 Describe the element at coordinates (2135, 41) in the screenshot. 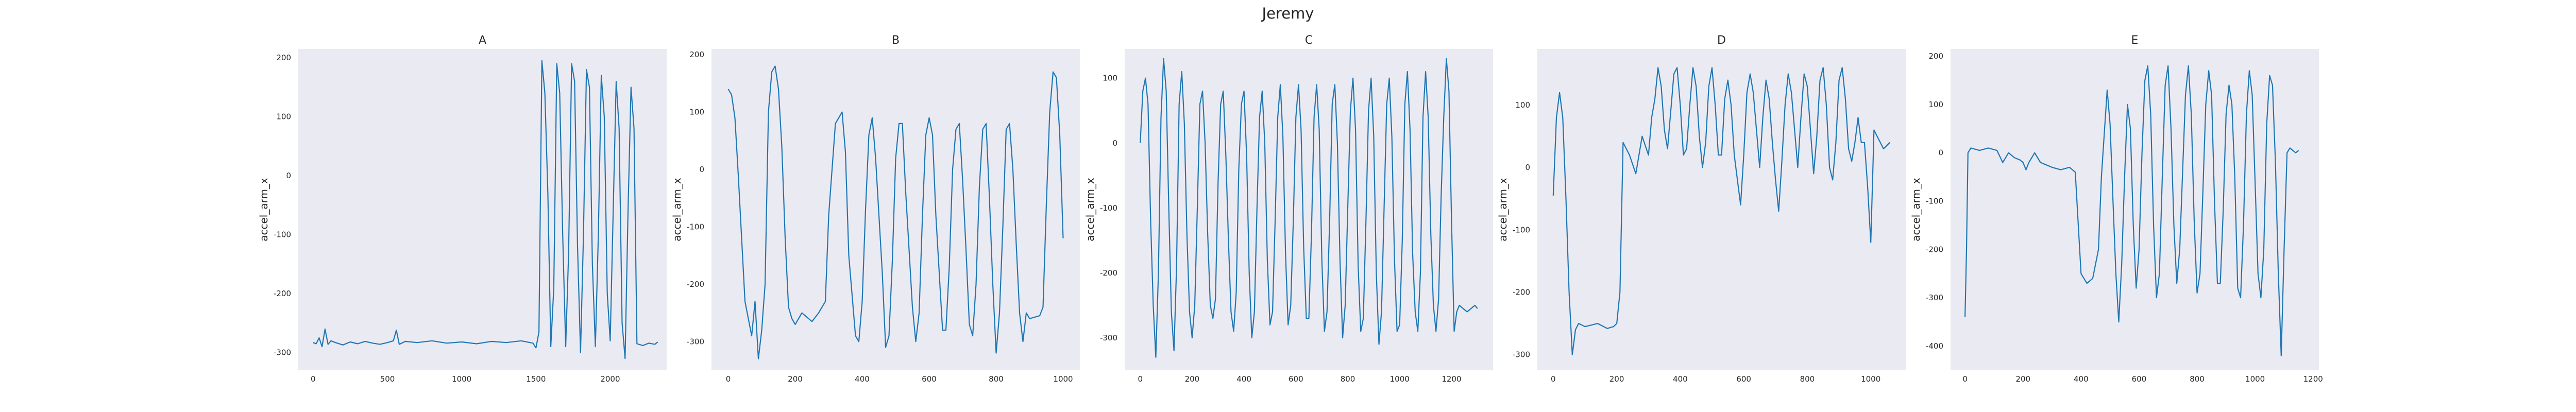

I see `subplot-title: E` at that location.